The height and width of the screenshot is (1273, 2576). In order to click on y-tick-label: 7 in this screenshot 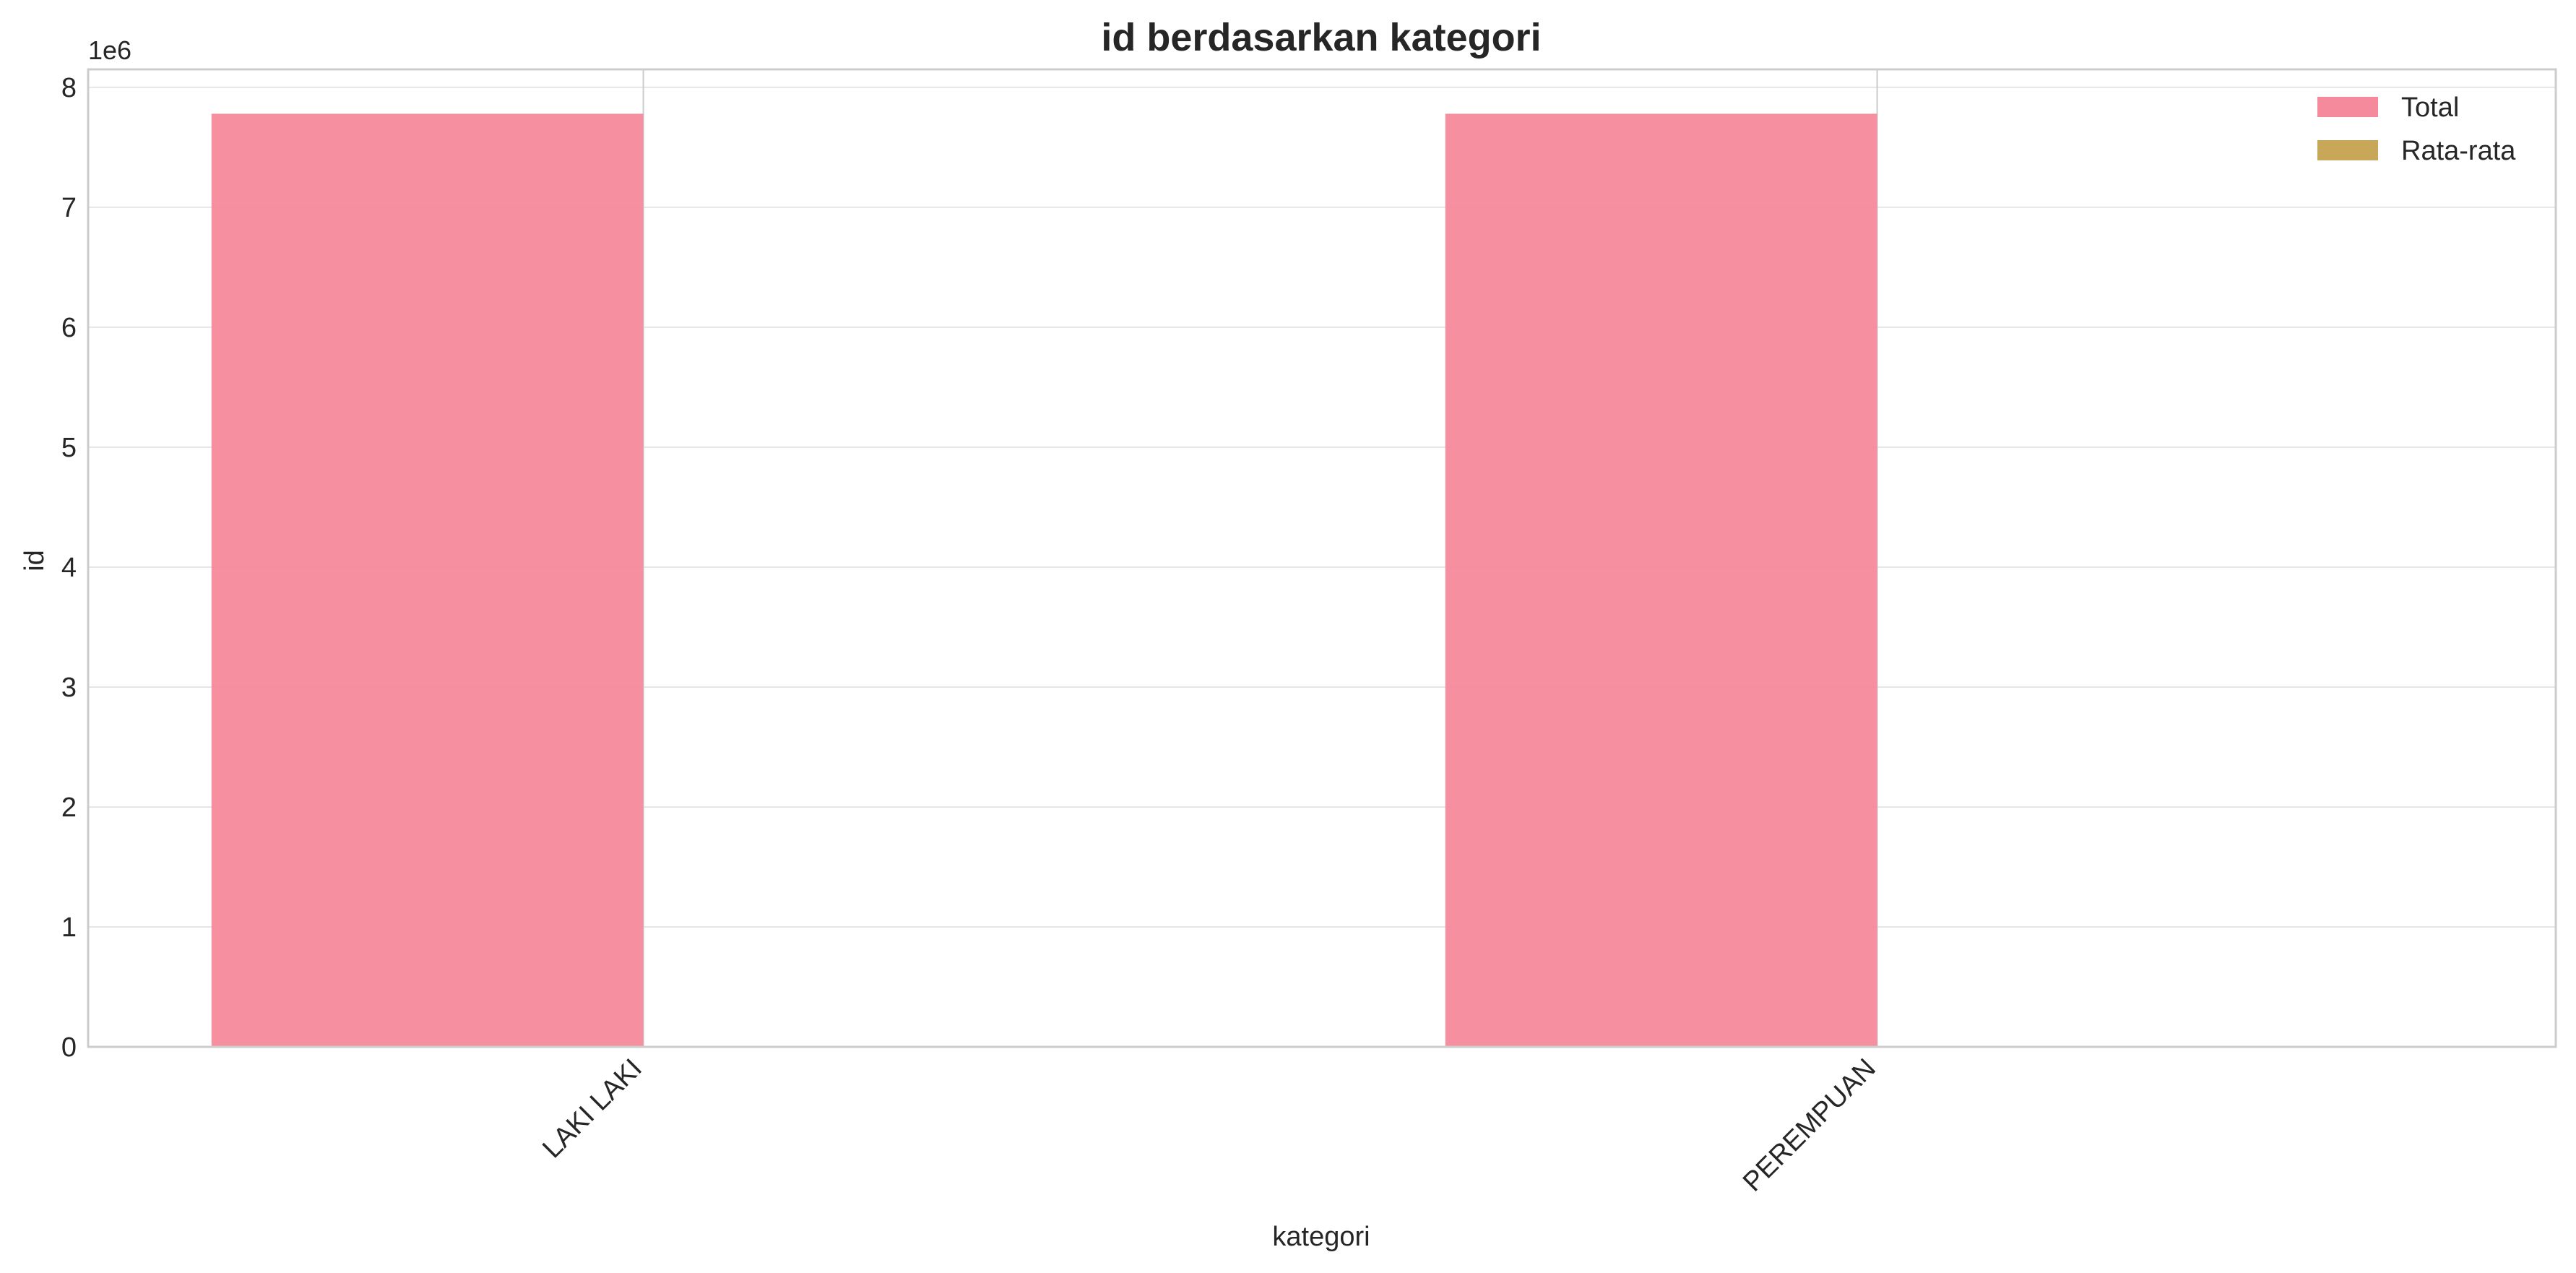, I will do `click(69, 208)`.